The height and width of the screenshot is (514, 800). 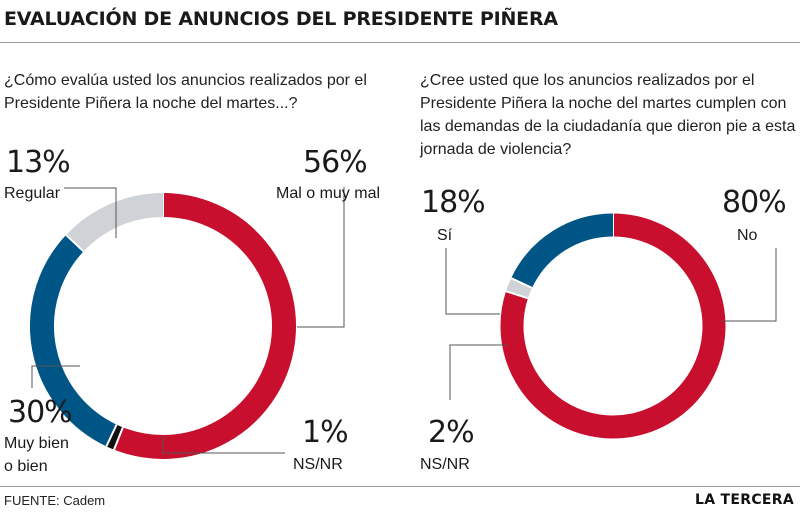 I want to click on label-mal: Mal o muy mal, so click(x=328, y=193).